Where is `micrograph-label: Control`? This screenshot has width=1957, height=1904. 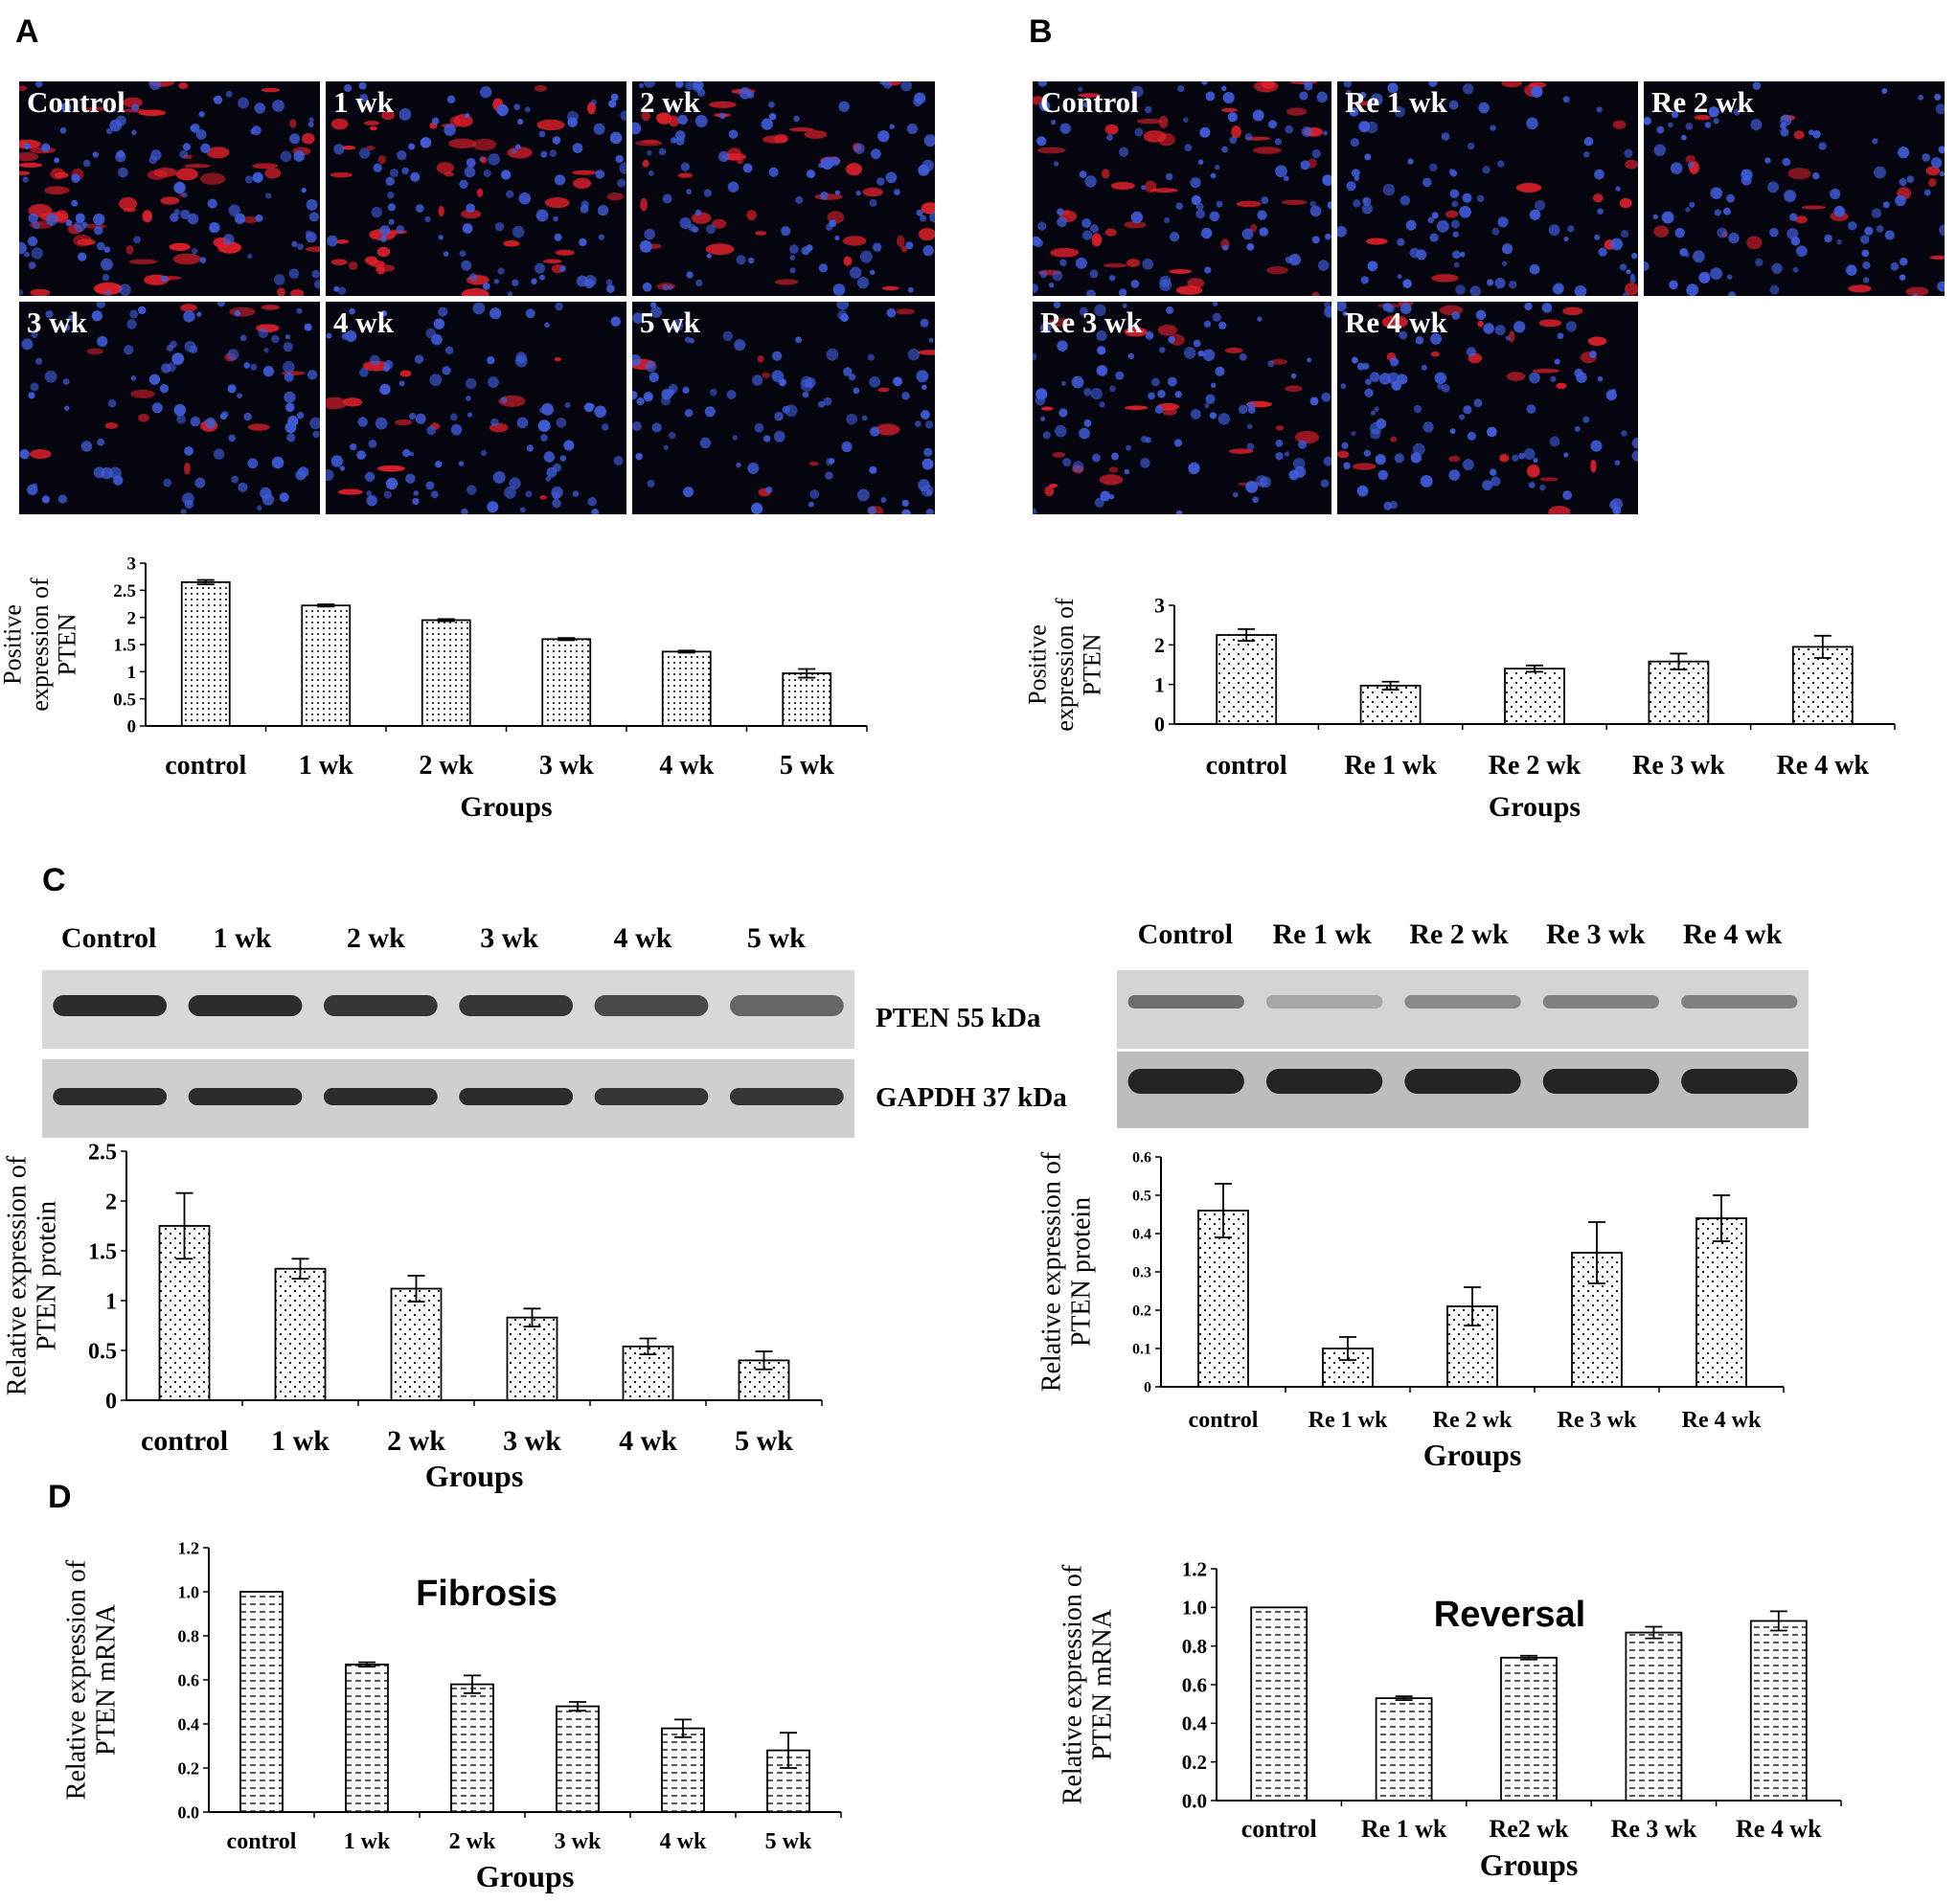
micrograph-label: Control is located at coordinates (76, 102).